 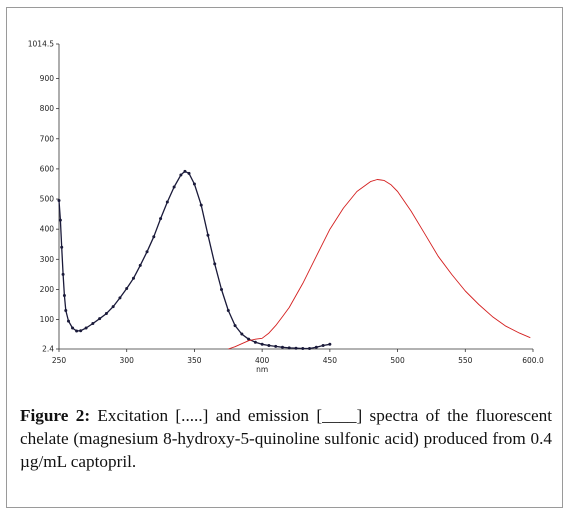 What do you see at coordinates (262, 360) in the screenshot?
I see `x-tick-label: 400` at bounding box center [262, 360].